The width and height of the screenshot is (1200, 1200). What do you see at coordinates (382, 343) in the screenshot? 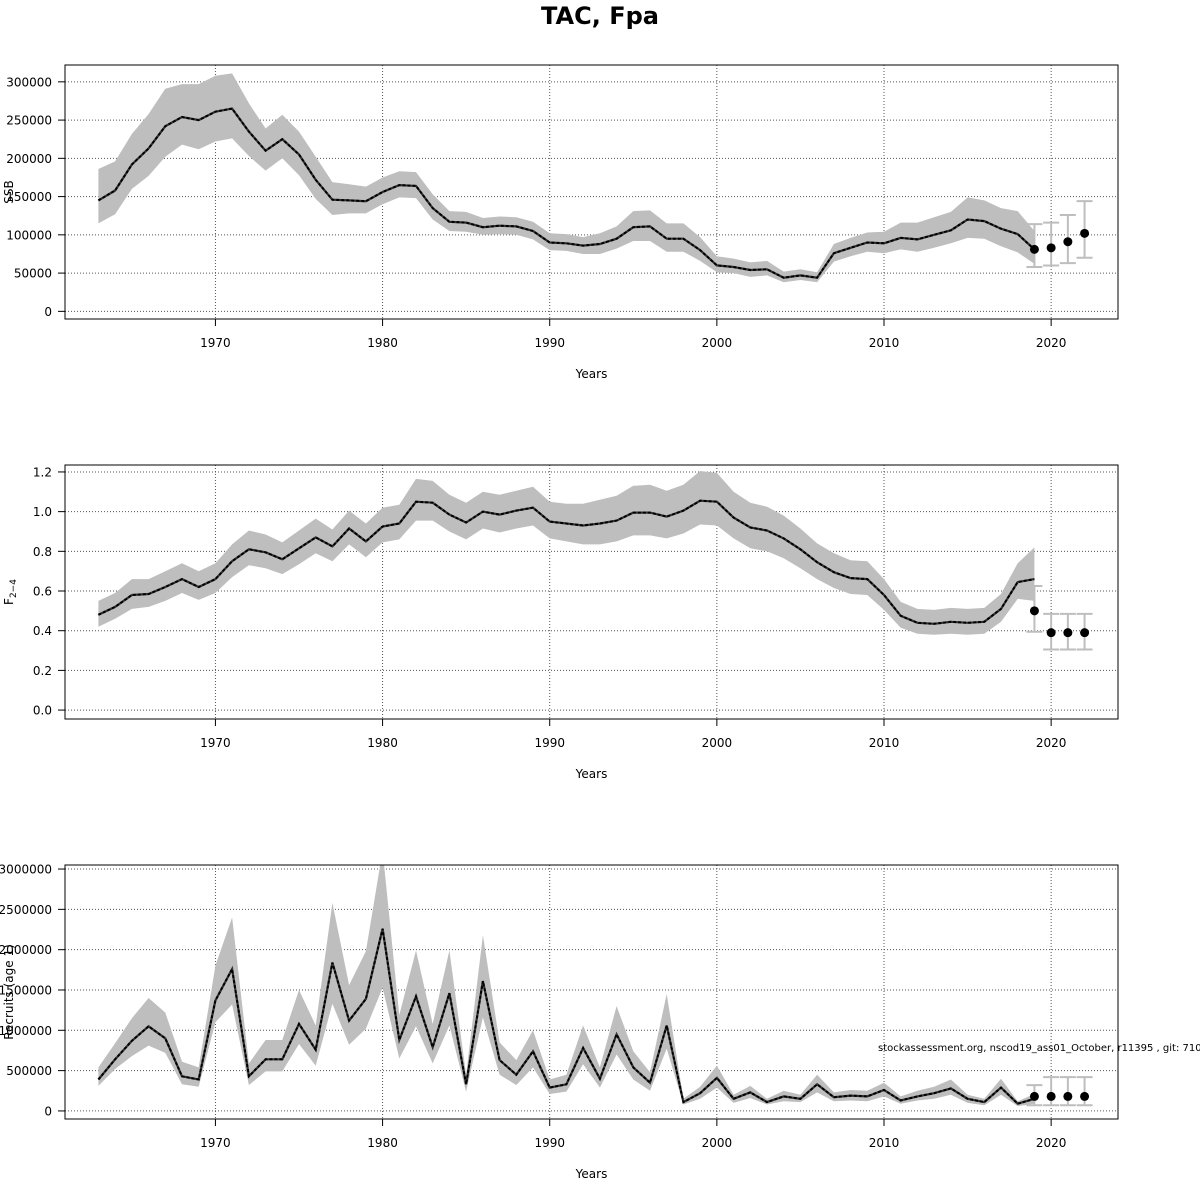
I see `ssb-xtick-label-1: 1980` at bounding box center [382, 343].